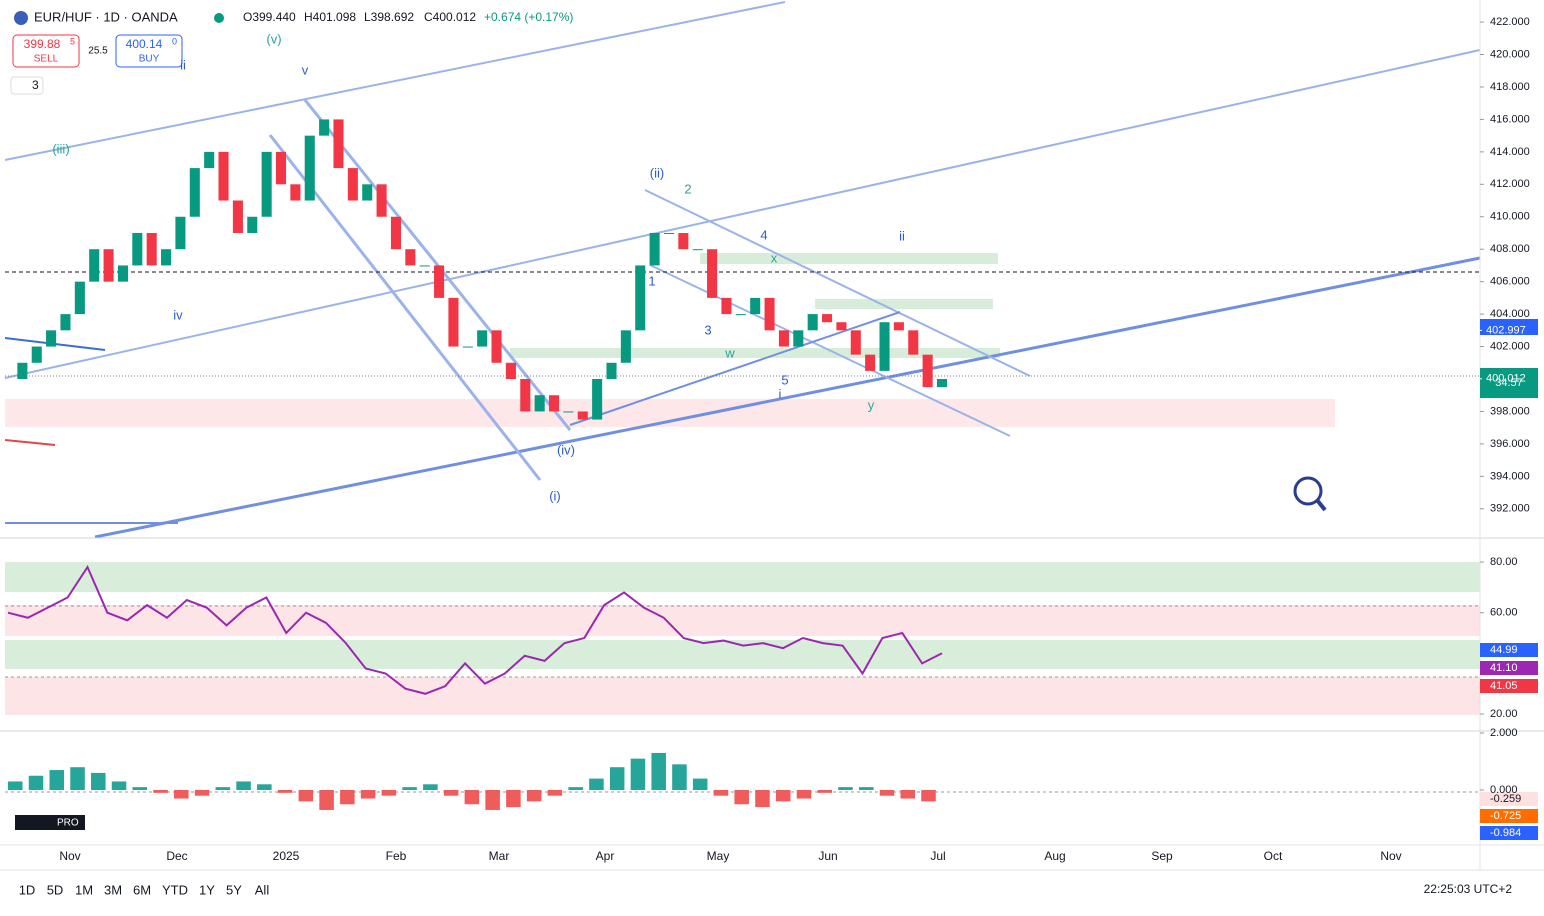  What do you see at coordinates (774, 257) in the screenshot?
I see `wave-label: x` at bounding box center [774, 257].